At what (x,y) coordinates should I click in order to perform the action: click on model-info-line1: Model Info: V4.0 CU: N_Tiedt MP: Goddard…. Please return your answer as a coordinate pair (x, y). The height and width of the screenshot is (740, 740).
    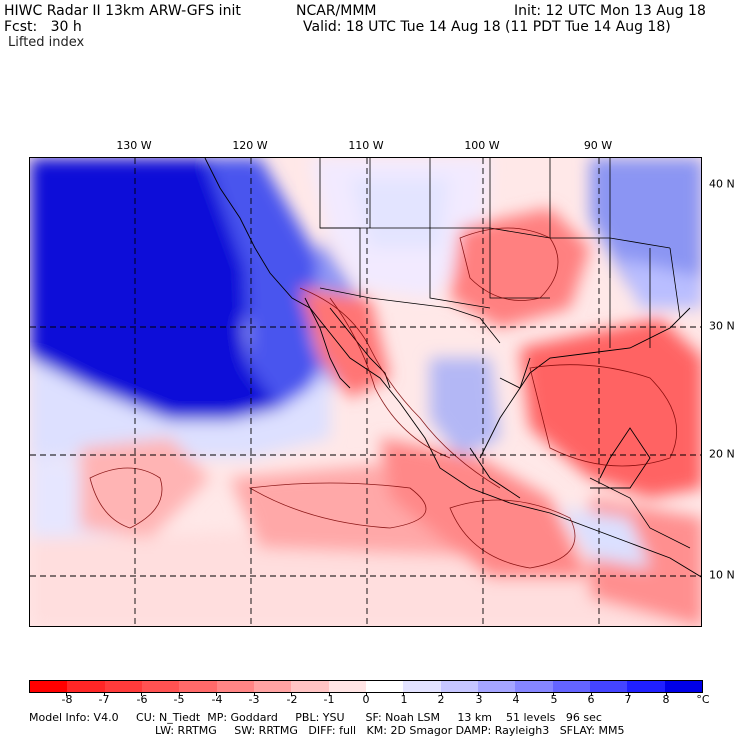
    Looking at the image, I should click on (315, 717).